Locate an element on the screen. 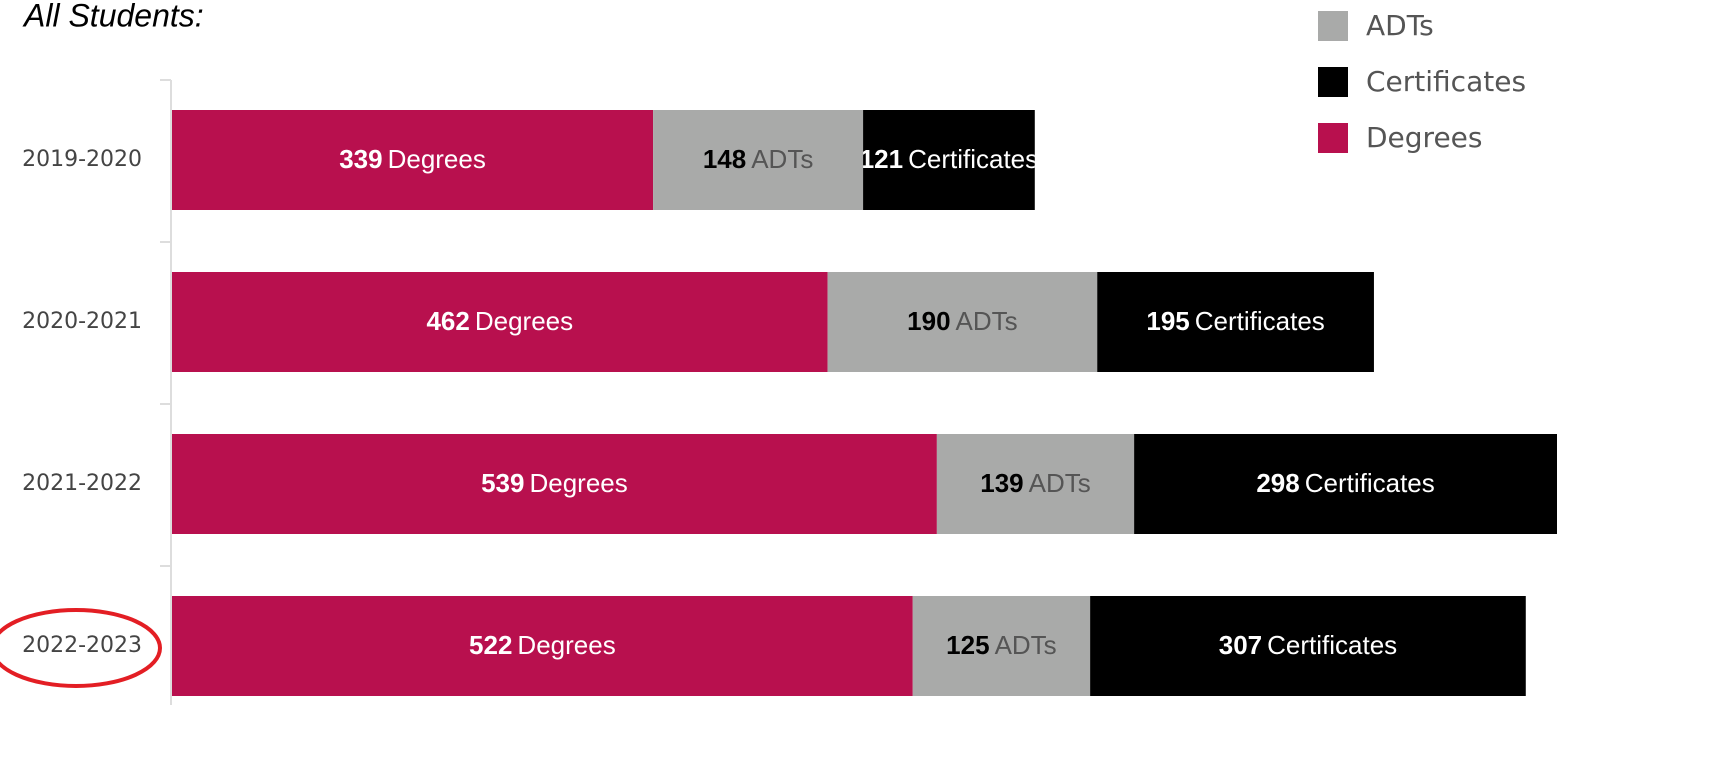  data-label: 190 ADTs is located at coordinates (962, 321).